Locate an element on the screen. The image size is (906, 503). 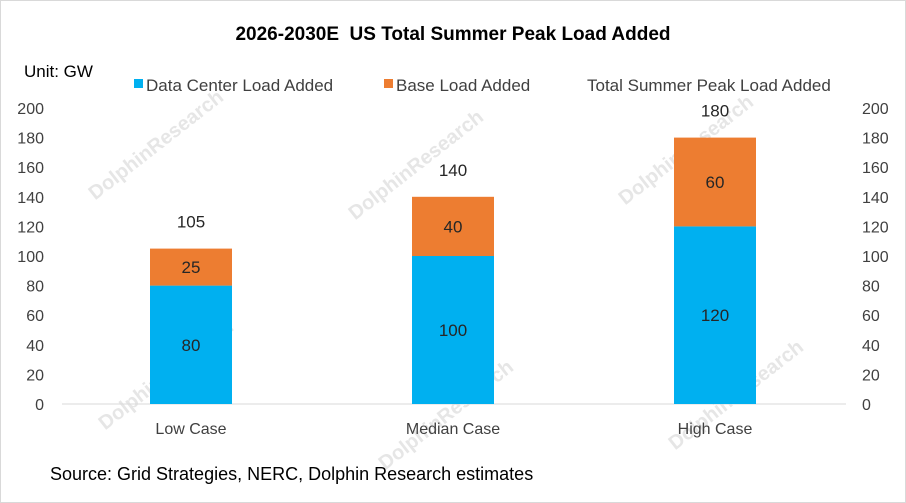
y-tick-right: 100 is located at coordinates (875, 257).